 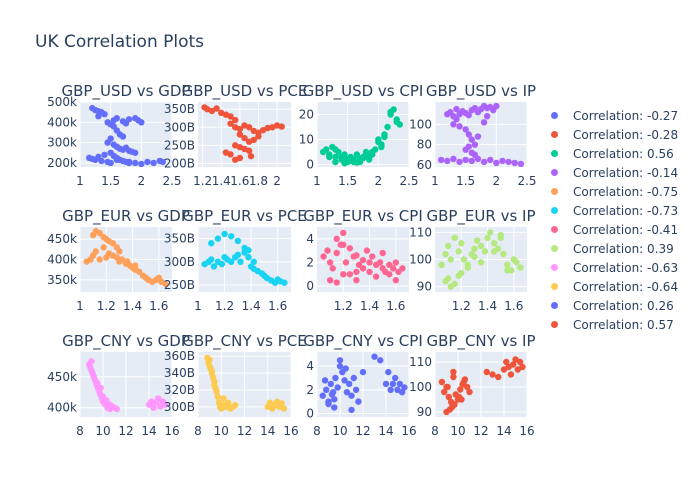 What do you see at coordinates (613, 305) in the screenshot?
I see `legend-item: Correlation: 0.26` at bounding box center [613, 305].